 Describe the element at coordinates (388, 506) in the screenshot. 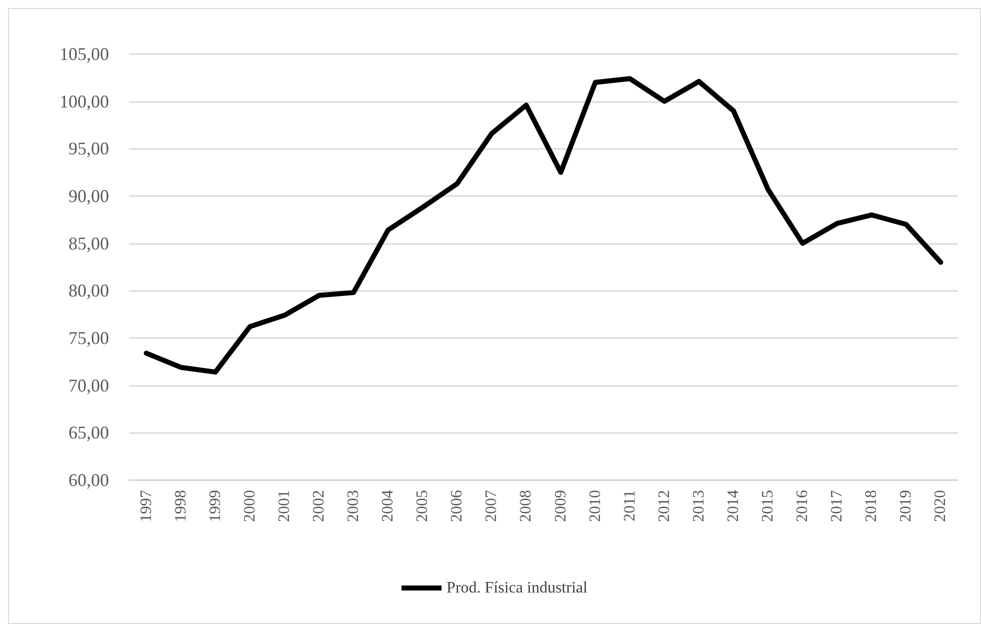

I see `x-tick-label: 2004` at that location.